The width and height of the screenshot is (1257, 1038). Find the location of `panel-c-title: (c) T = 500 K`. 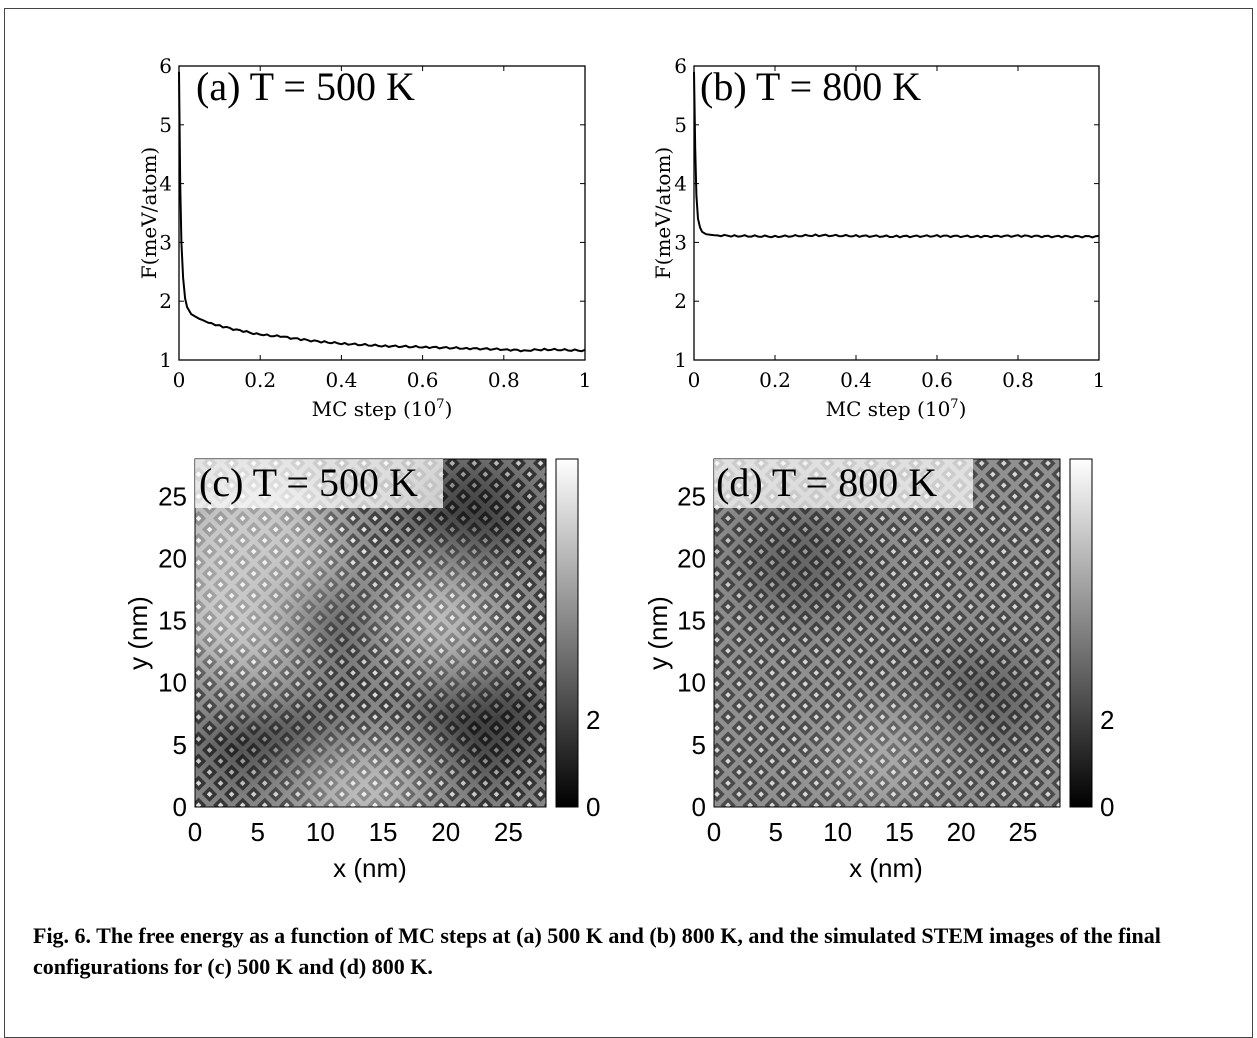

panel-c-title: (c) T = 500 K is located at coordinates (308, 482).